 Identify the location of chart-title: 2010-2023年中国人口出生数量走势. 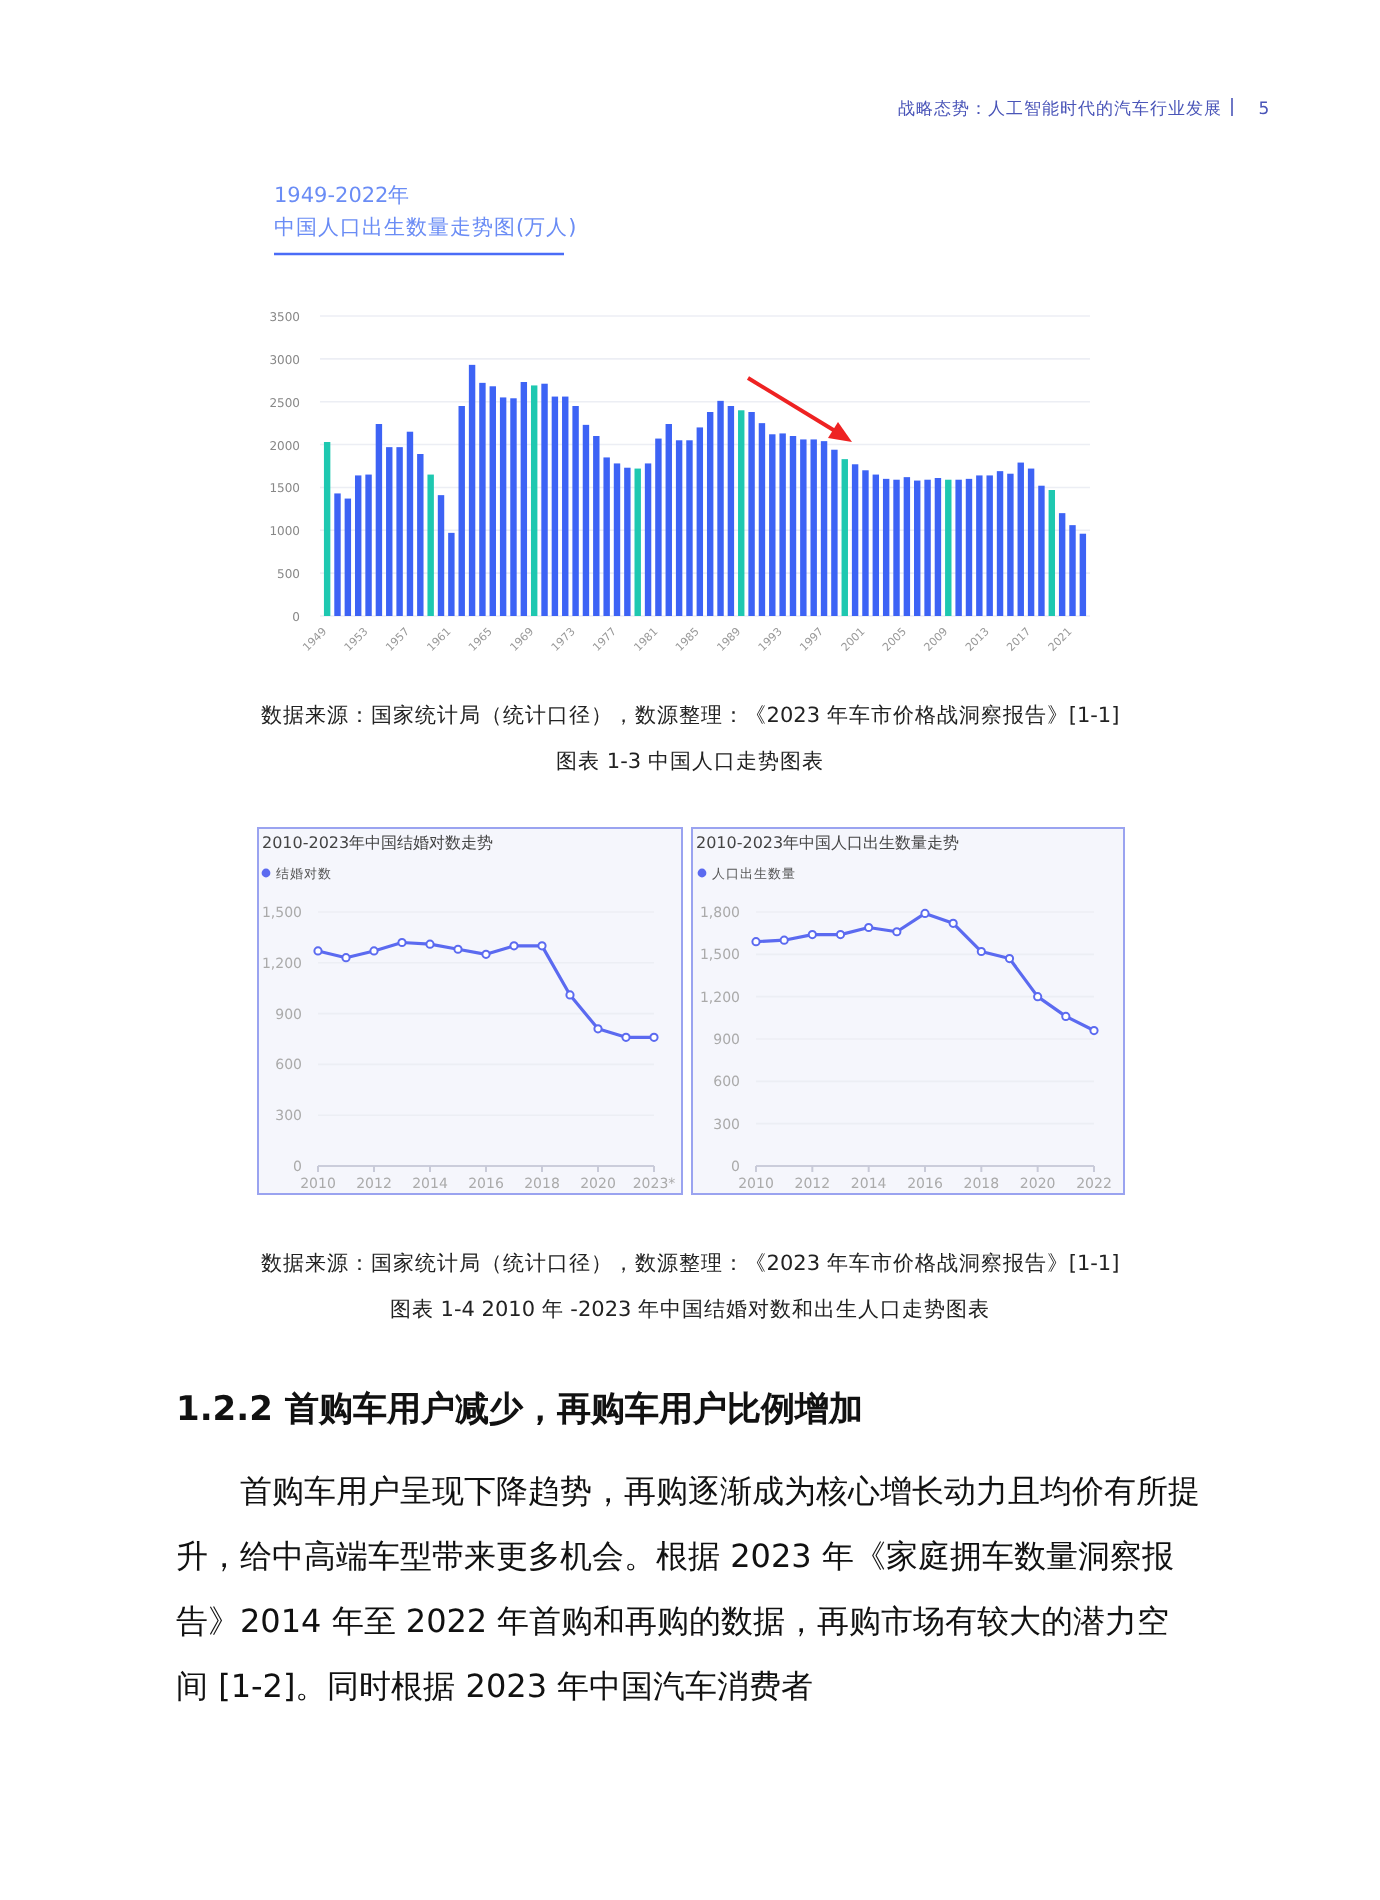
(828, 843).